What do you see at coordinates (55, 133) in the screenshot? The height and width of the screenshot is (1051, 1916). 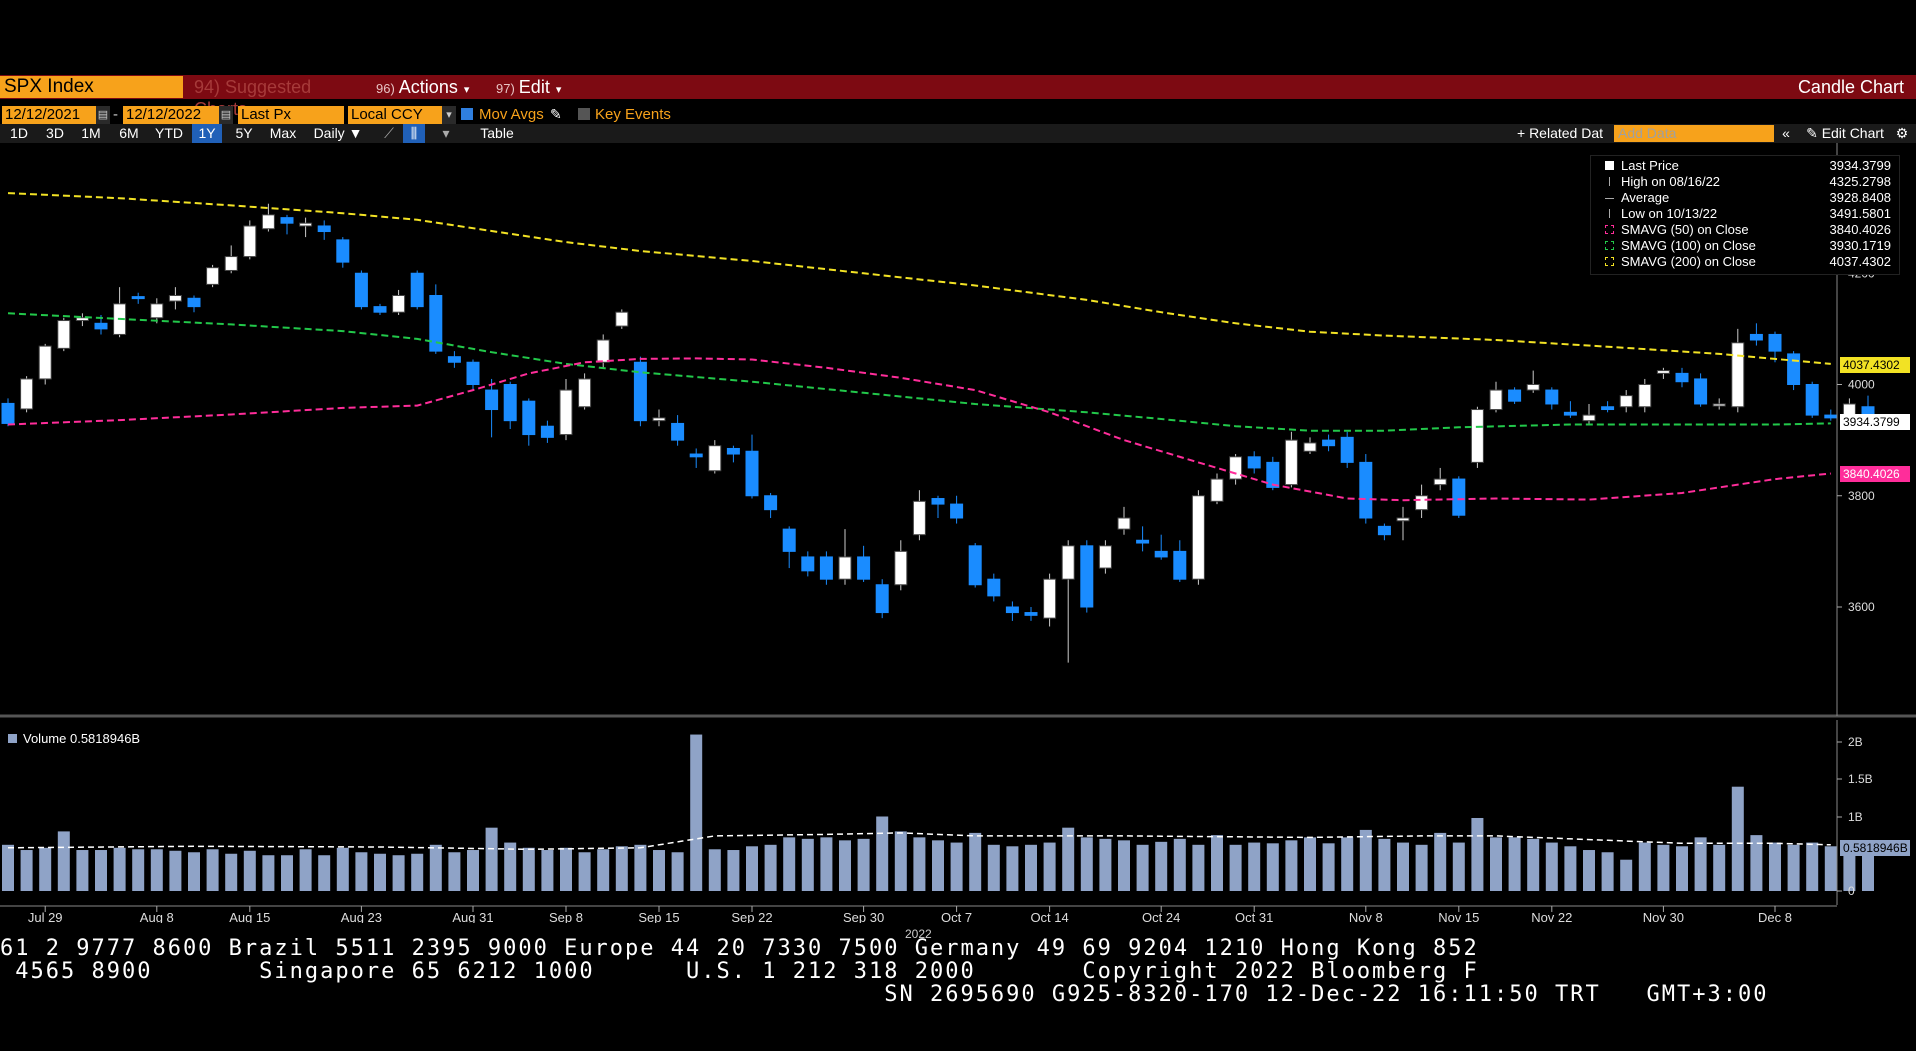 I see `period-3d: 3D` at bounding box center [55, 133].